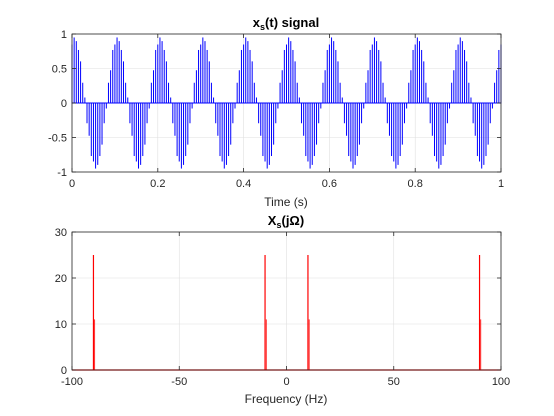  What do you see at coordinates (286, 202) in the screenshot?
I see `signal-xlabel: Time (s)` at bounding box center [286, 202].